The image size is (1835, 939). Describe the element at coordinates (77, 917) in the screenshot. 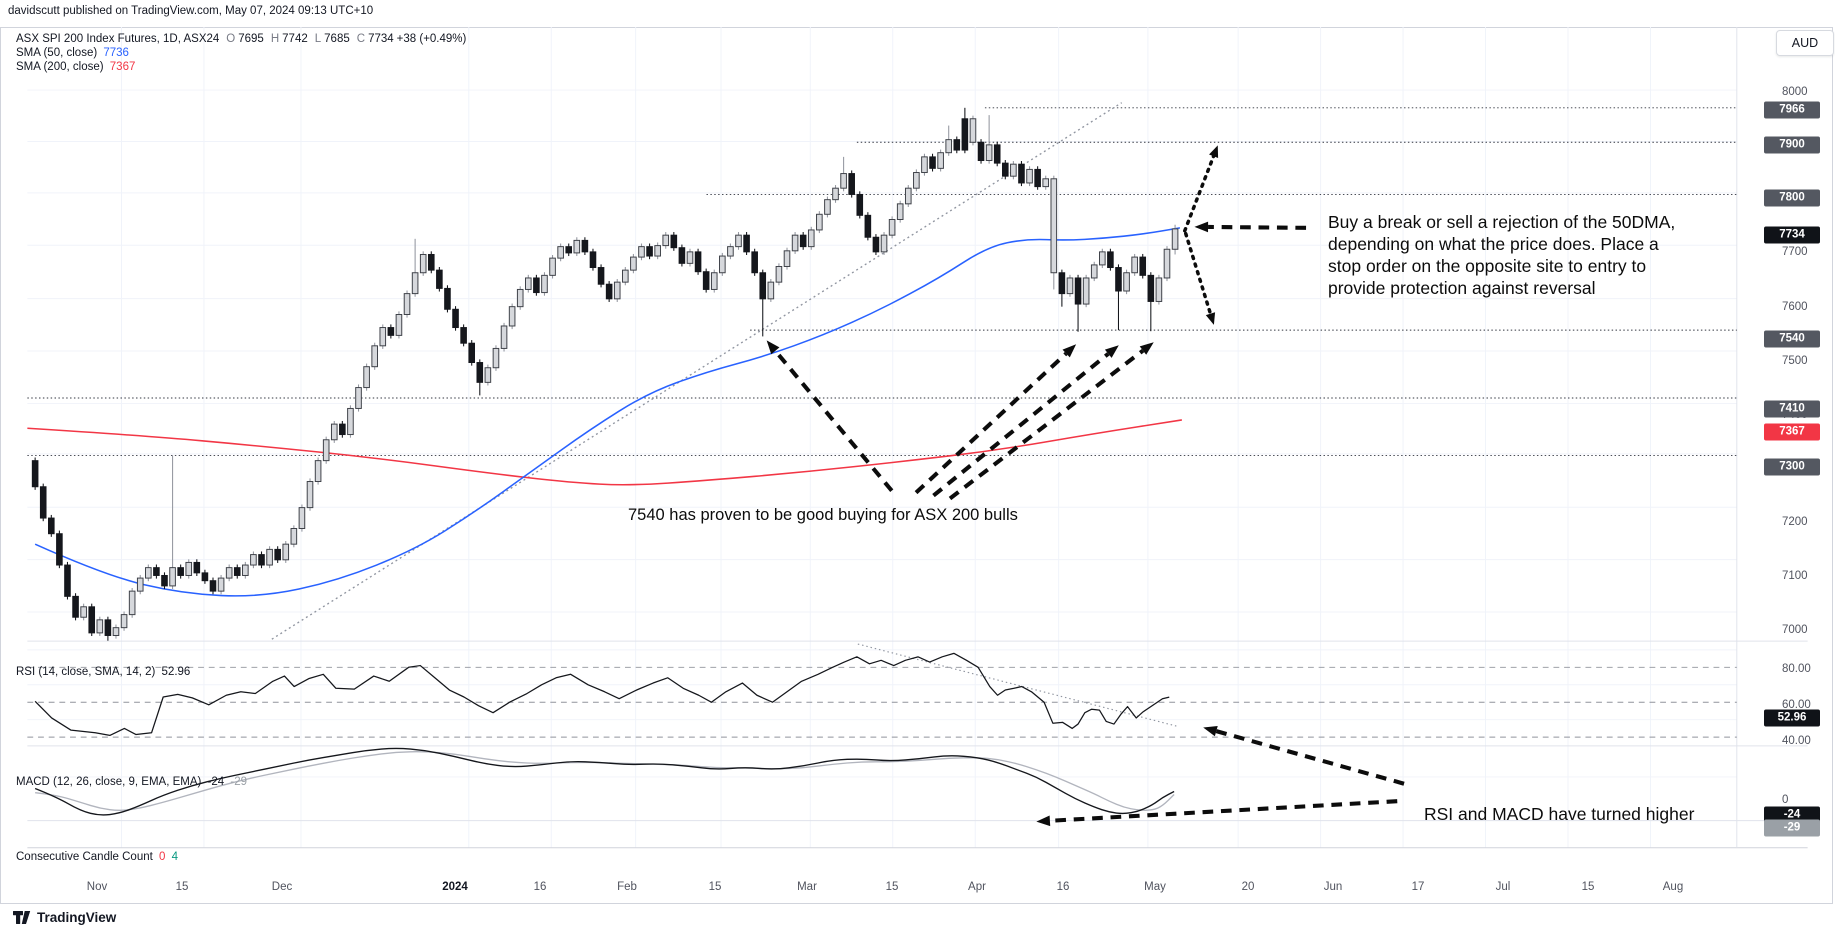

I see `tradingview-logo-text: TradingView` at that location.